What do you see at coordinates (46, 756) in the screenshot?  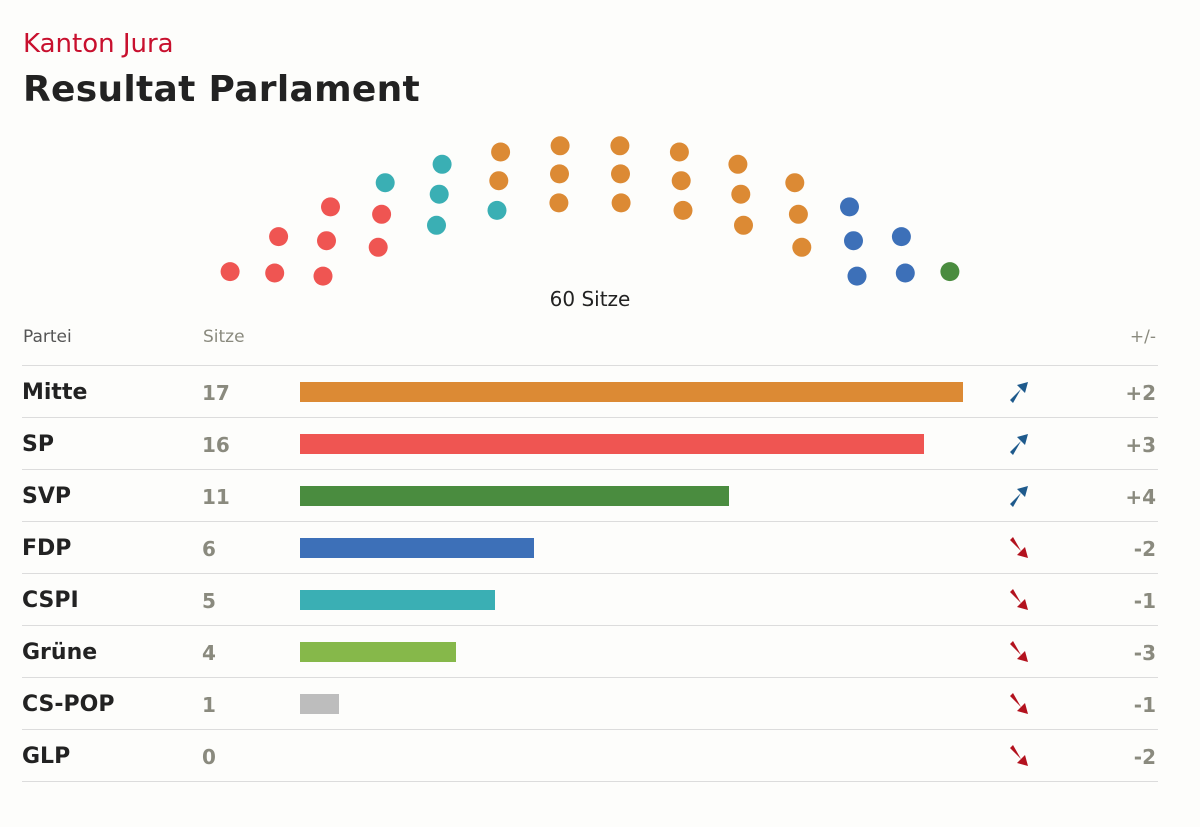 I see `party-name: GLP` at bounding box center [46, 756].